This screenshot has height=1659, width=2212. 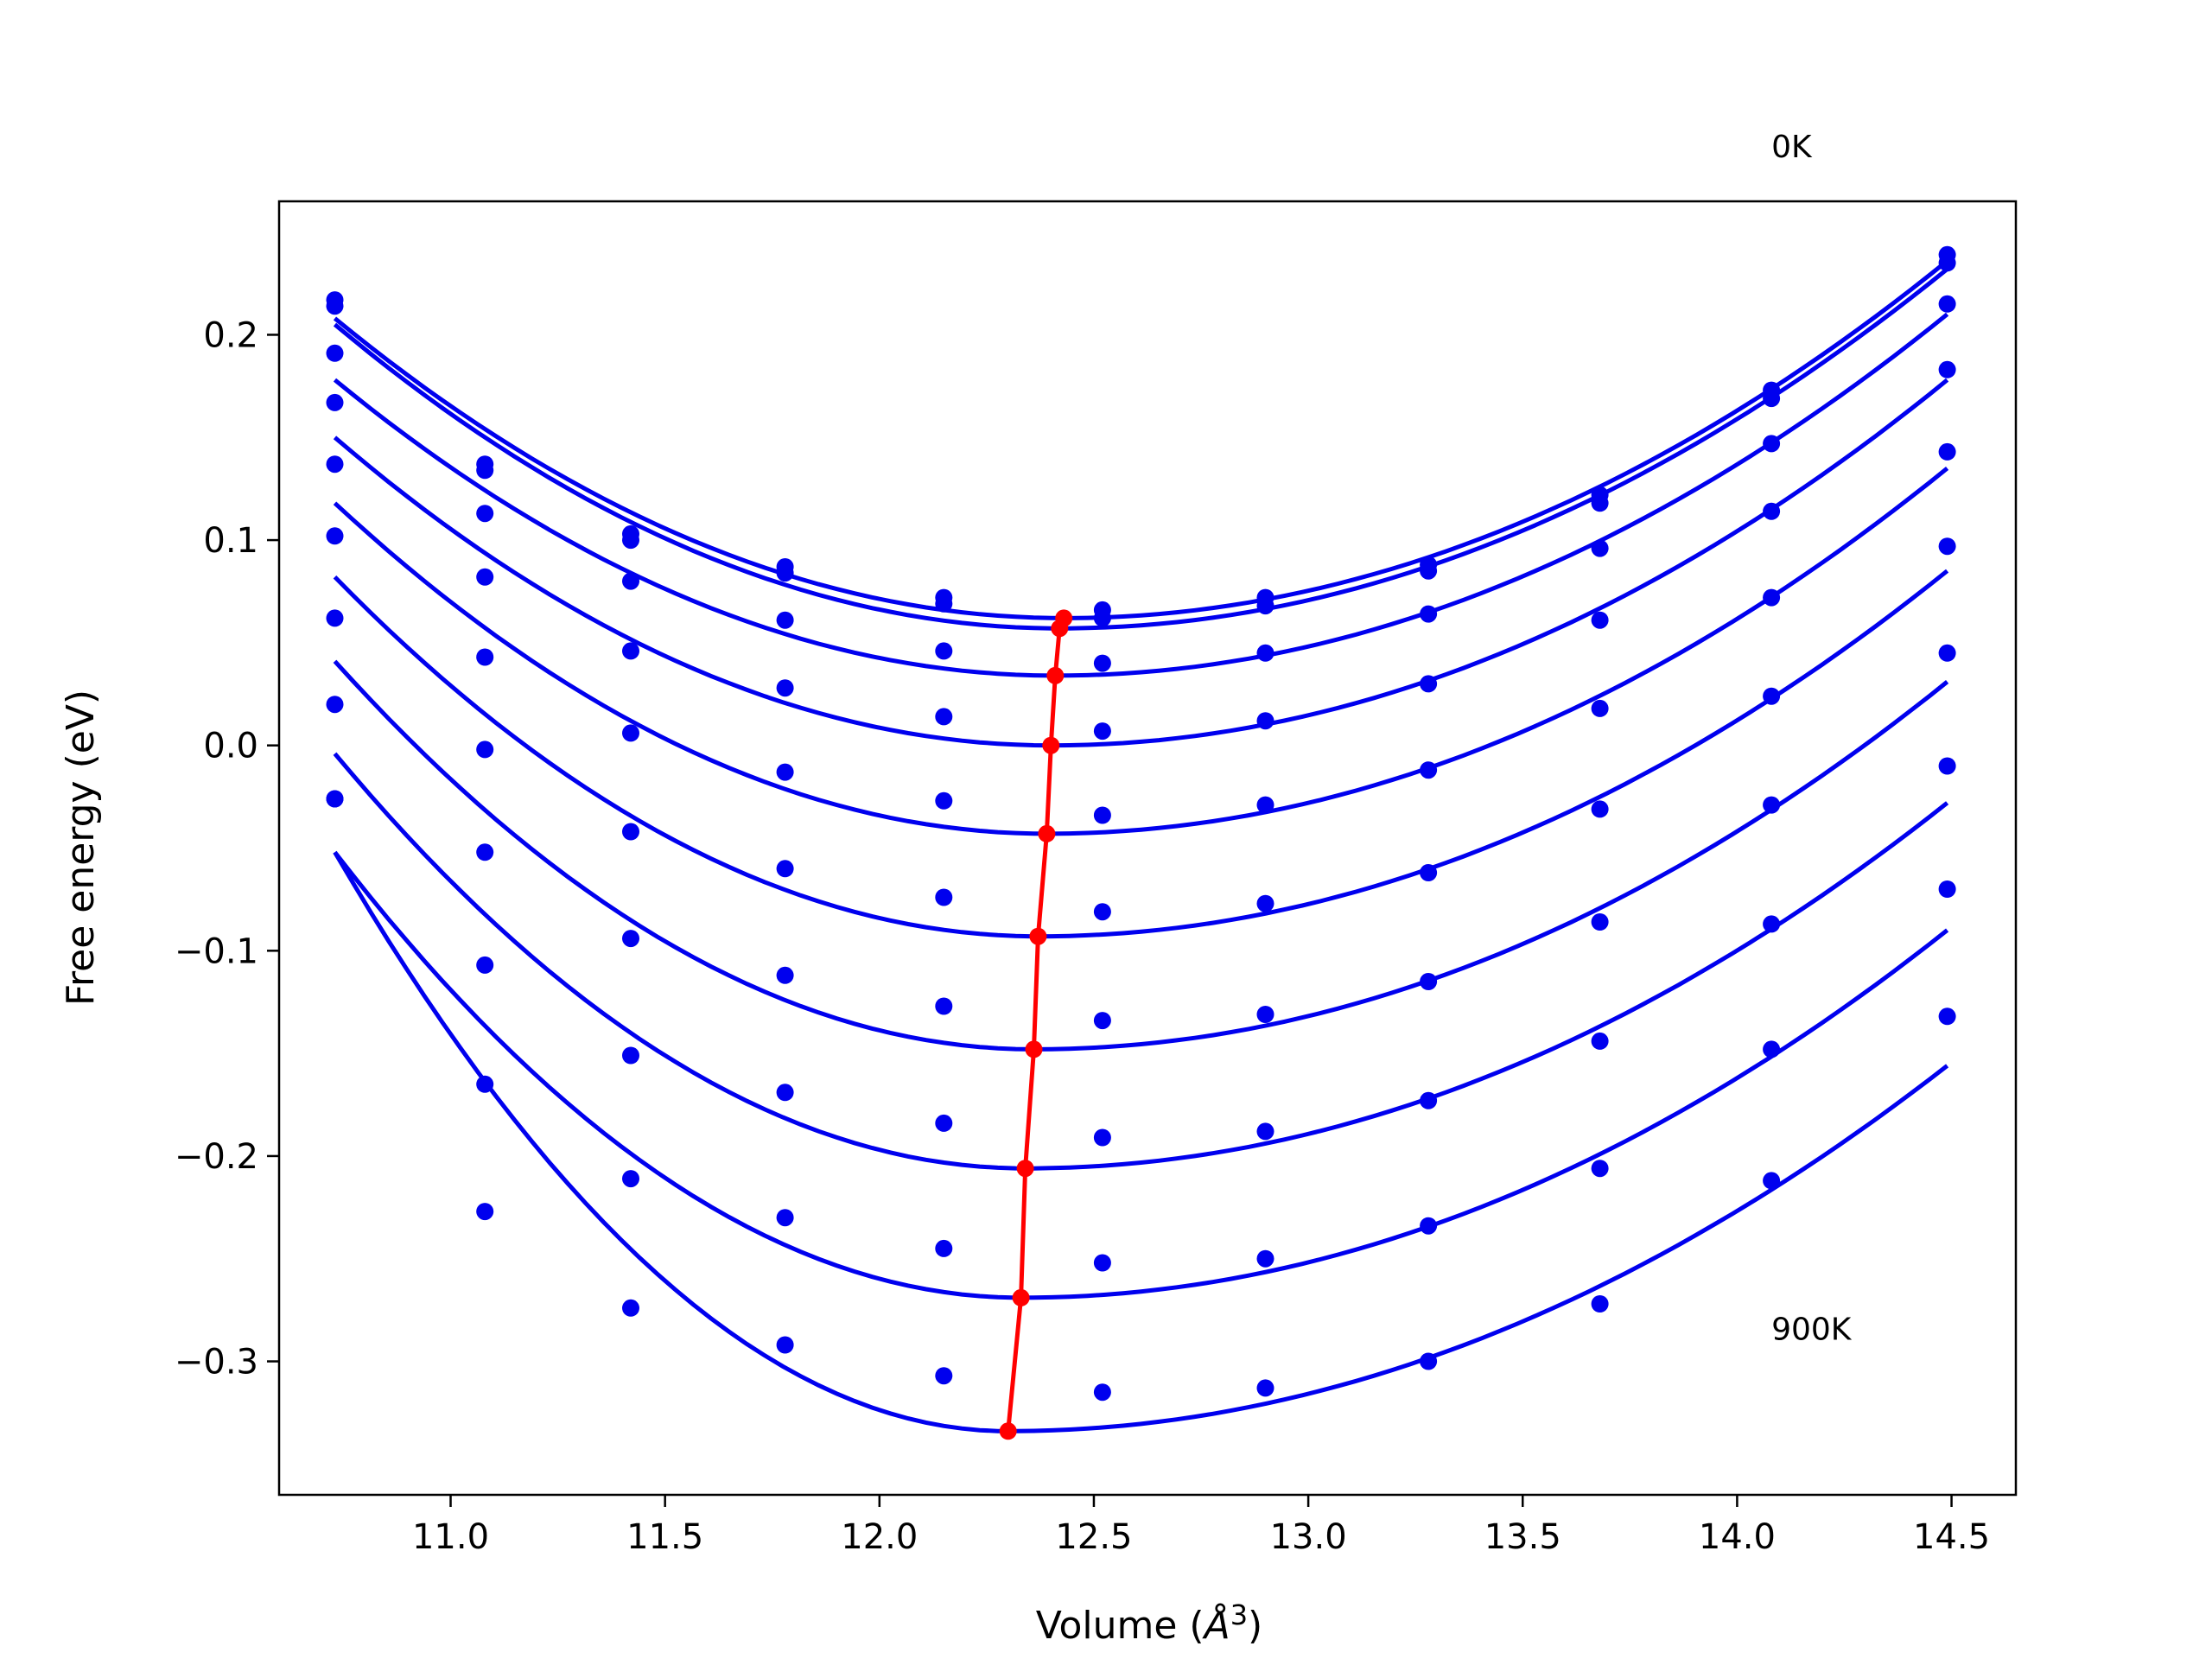 What do you see at coordinates (227, 848) in the screenshot?
I see `y-axis-ticks: 0.2 0.1 0.0 −0.1 −0.2 −0.3` at bounding box center [227, 848].